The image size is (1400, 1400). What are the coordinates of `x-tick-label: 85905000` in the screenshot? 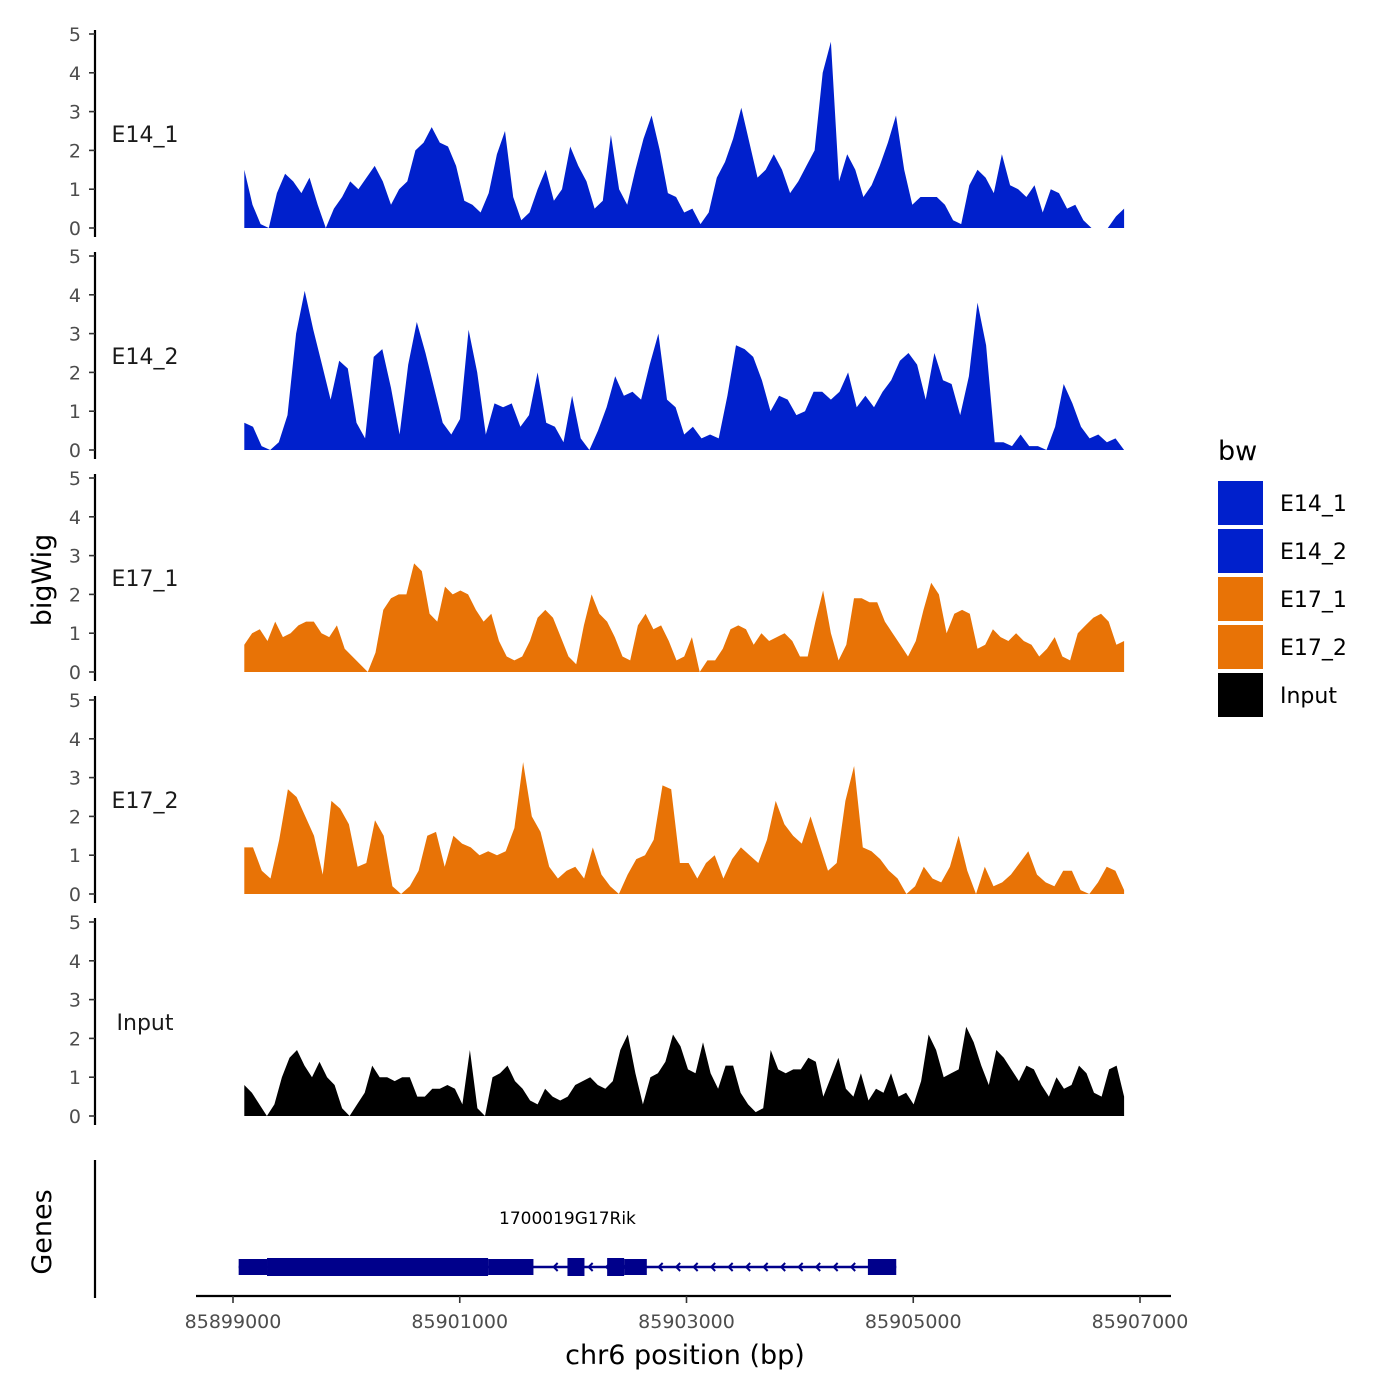 It's located at (913, 1322).